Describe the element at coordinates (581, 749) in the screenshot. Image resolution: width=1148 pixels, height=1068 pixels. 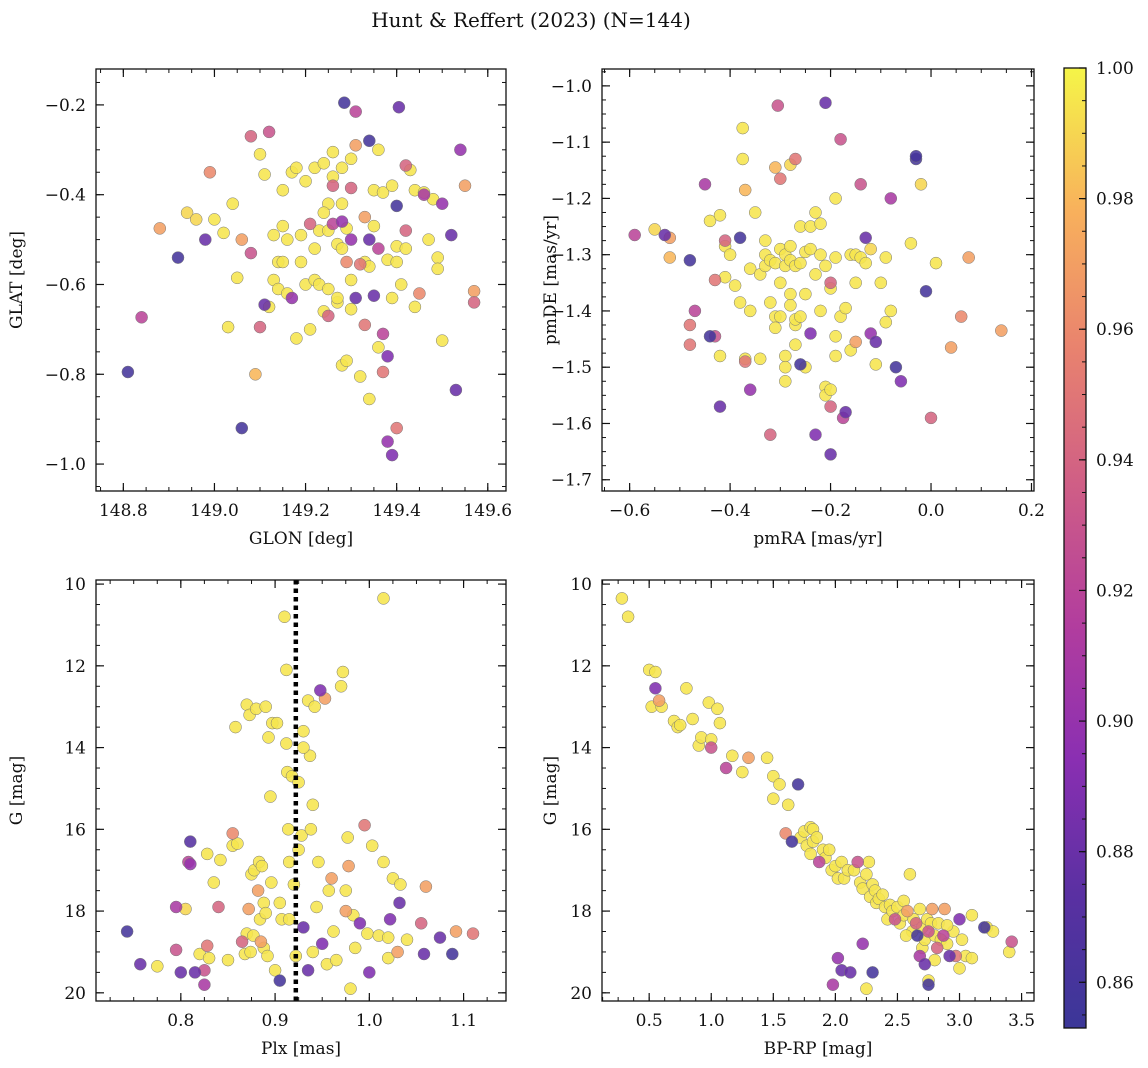
I see `y-tick-label: 14` at that location.